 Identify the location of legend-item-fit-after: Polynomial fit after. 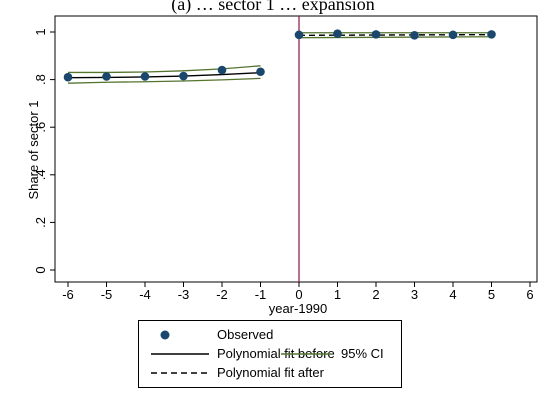
(236, 372).